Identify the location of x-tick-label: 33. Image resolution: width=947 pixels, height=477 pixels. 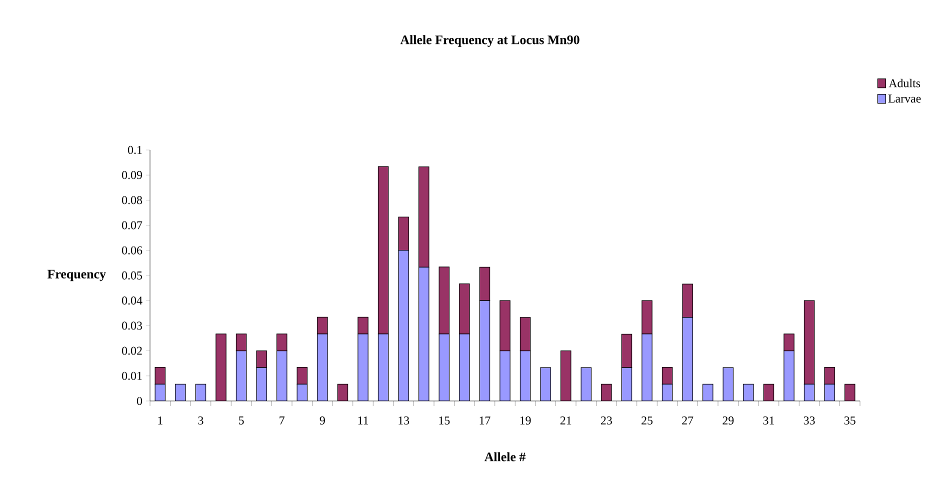
(809, 420).